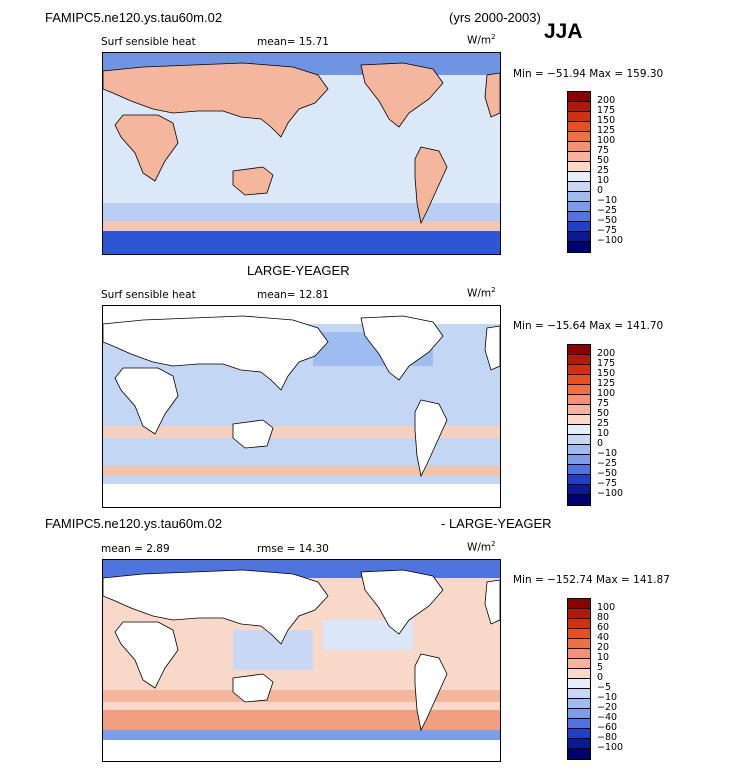 Image resolution: width=733 pixels, height=770 pixels. What do you see at coordinates (481, 547) in the screenshot?
I see `panel3-units: W/m2` at bounding box center [481, 547].